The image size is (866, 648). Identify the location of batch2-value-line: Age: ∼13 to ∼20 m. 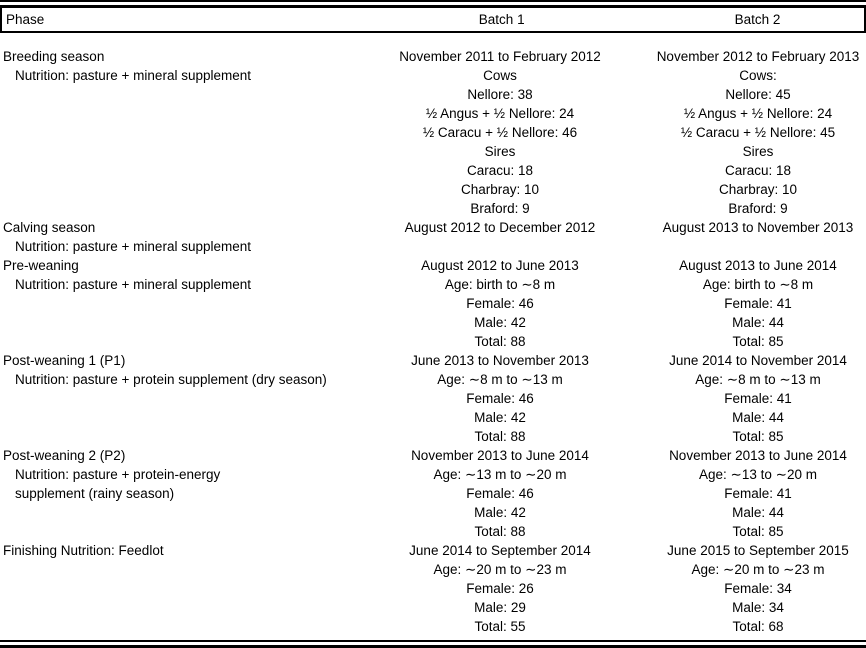
(758, 474).